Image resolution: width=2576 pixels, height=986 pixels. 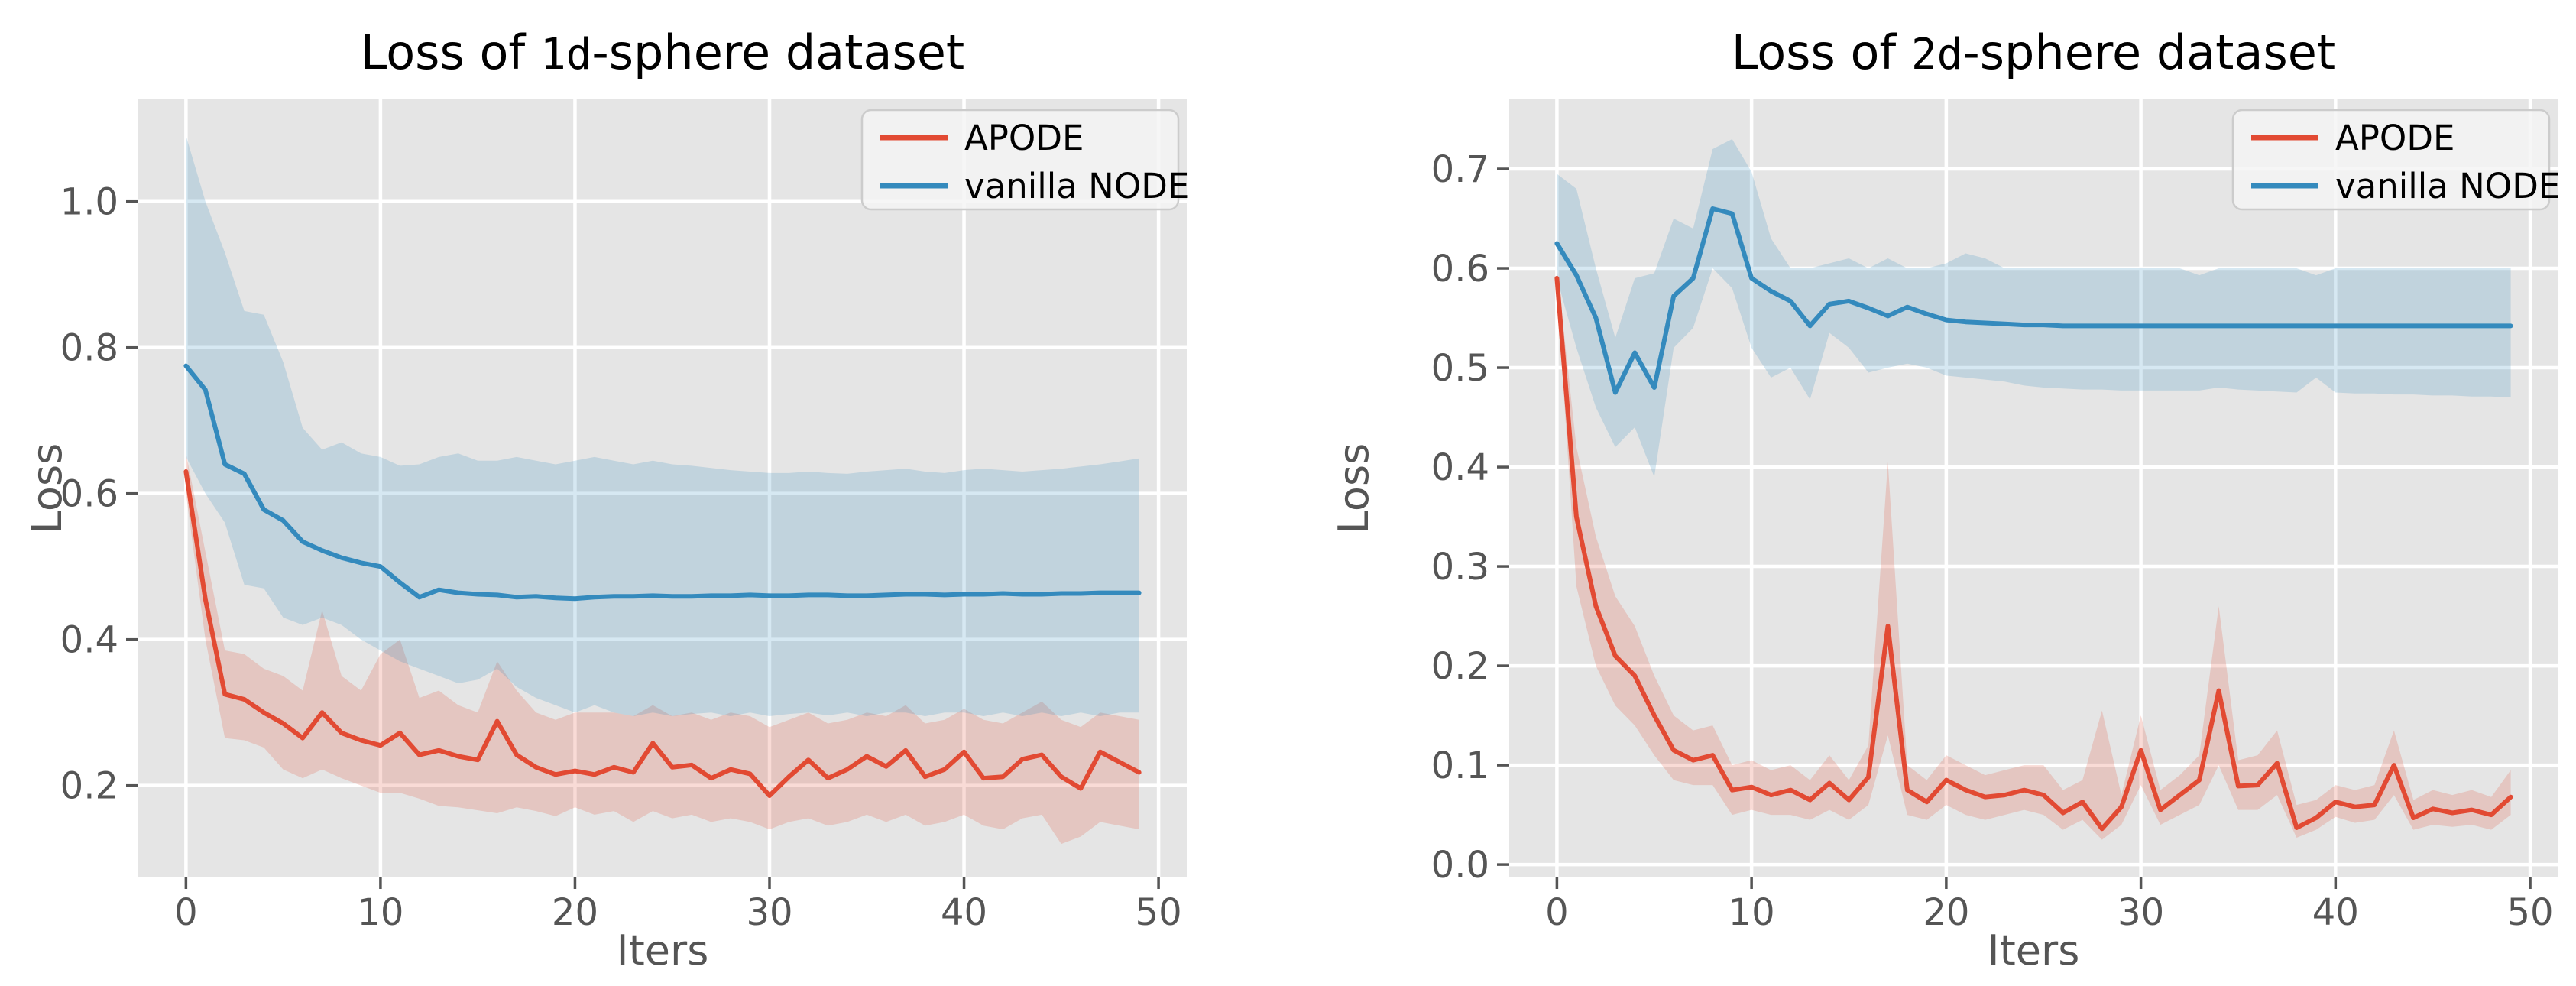 I want to click on y-axis-label-left: Loss, so click(x=47, y=489).